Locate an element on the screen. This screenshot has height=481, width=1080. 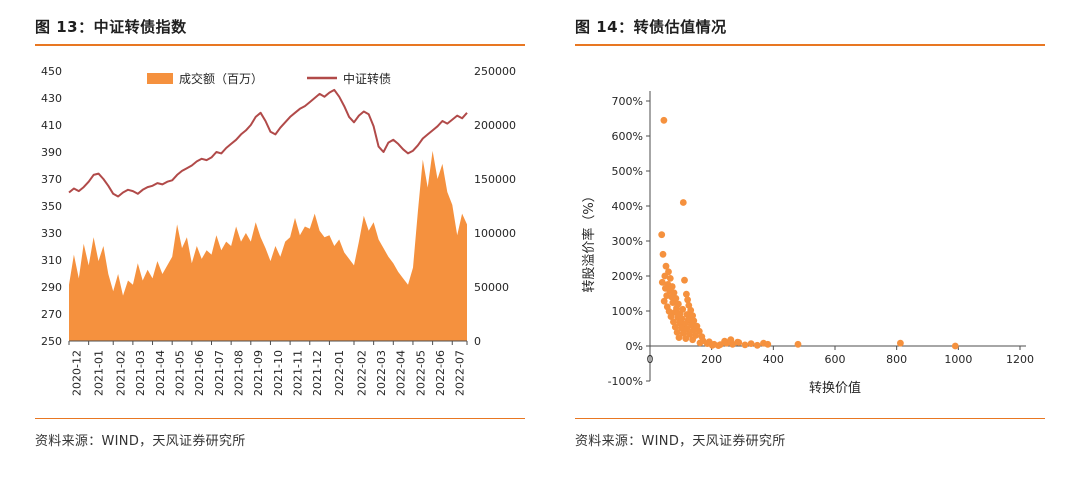
svg-text: 390 is located at coordinates (51, 152).